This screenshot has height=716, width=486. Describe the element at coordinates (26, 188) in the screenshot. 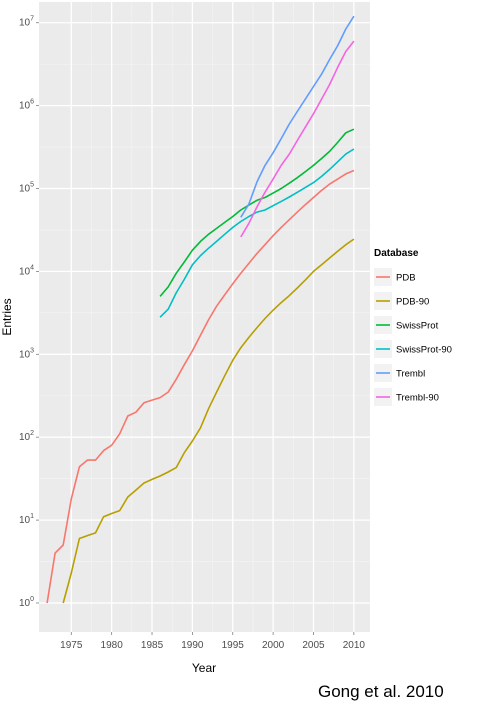

I see `y-tick-label: 10⁵` at that location.